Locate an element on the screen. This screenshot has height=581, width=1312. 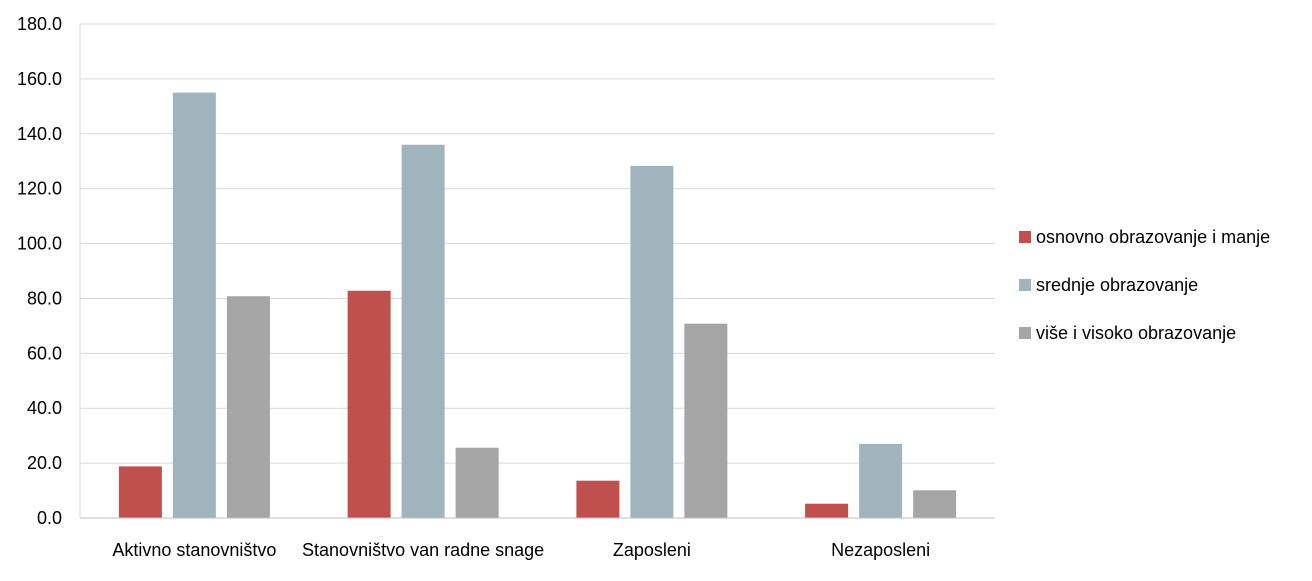
y-tick-label: 160.0 is located at coordinates (39, 79).